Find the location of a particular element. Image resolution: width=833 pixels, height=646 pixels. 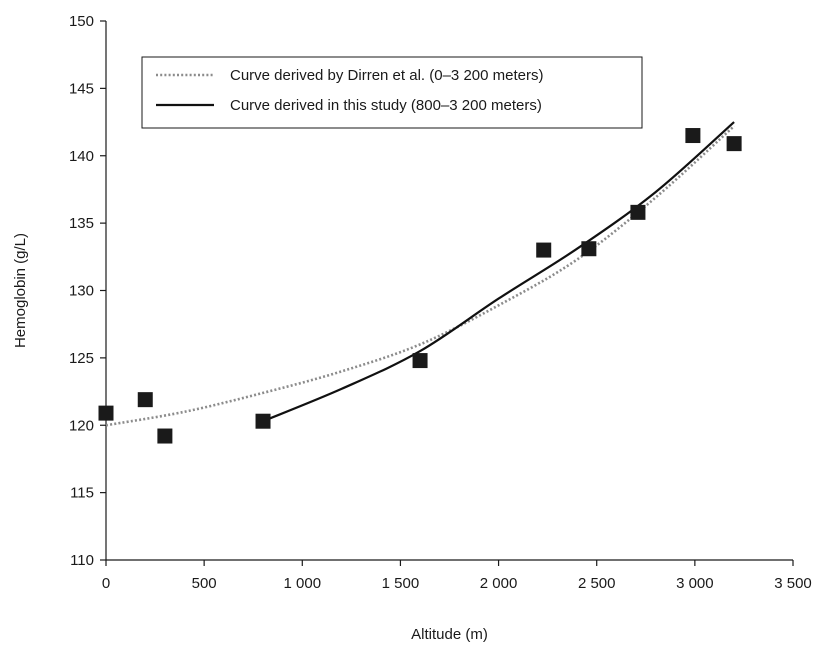

y-tick-label: 150 is located at coordinates (81, 21).